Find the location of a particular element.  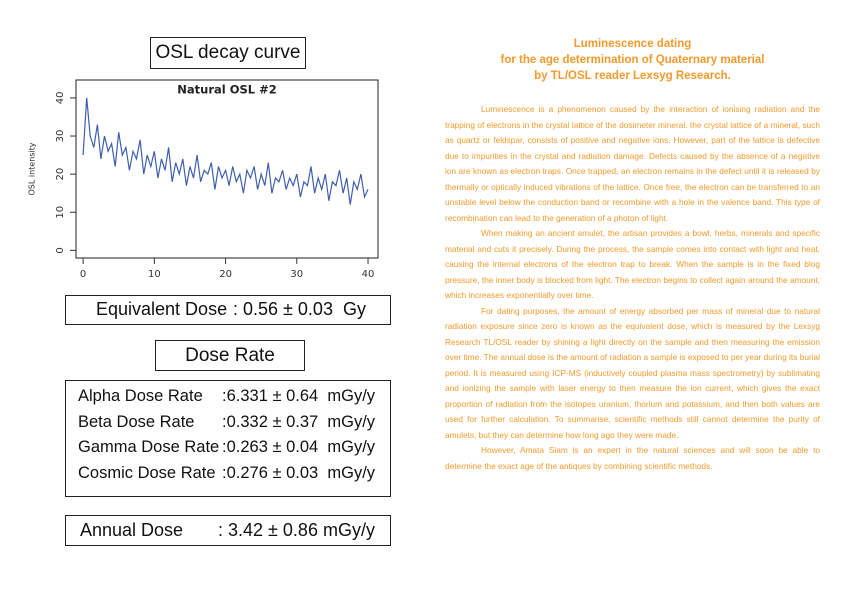

dose-rate-label: Alpha Dose Rate is located at coordinates (140, 396).